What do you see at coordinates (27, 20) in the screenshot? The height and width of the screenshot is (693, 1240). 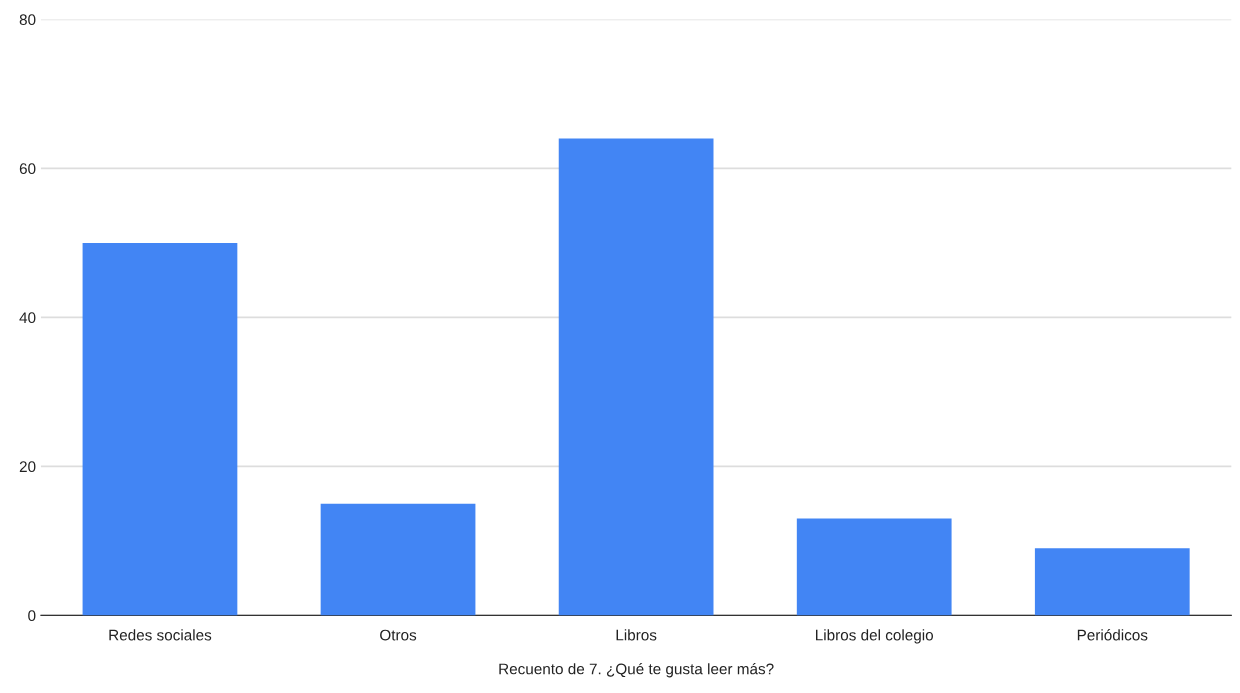 I see `y-tick-label: 80` at bounding box center [27, 20].